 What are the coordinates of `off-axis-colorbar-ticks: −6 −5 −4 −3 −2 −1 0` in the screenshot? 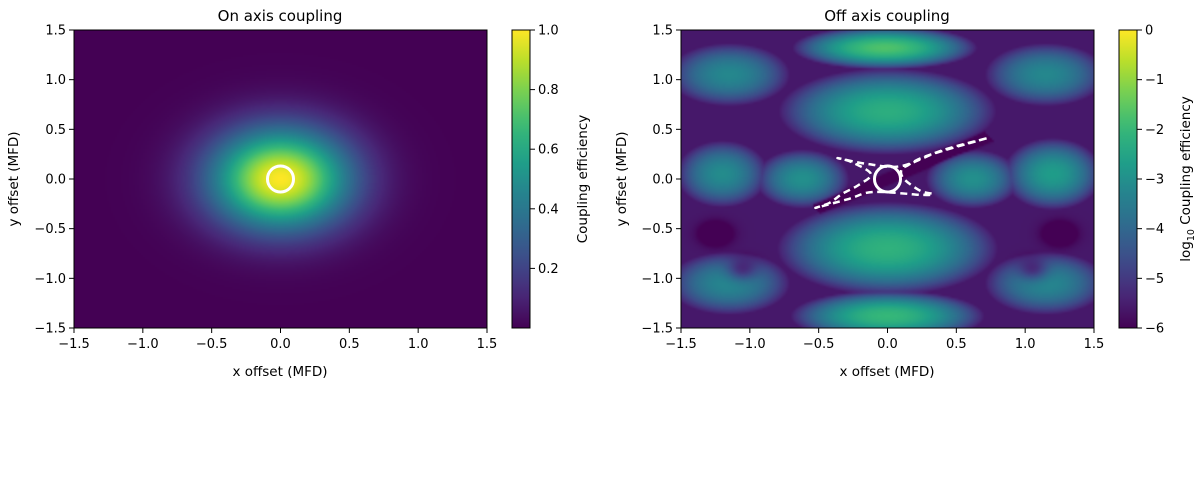 It's located at (1150, 180).